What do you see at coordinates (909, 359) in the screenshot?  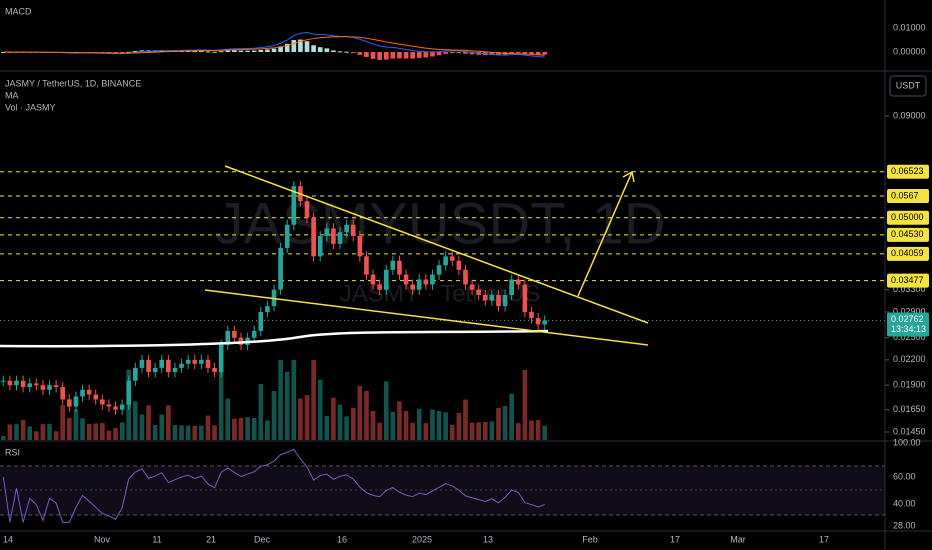 I see `price-tick-label: 0.02200` at bounding box center [909, 359].